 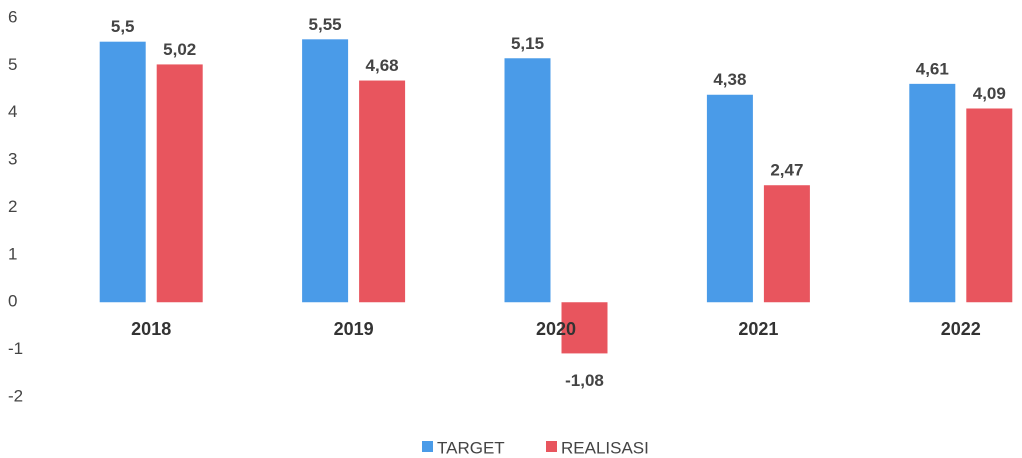 What do you see at coordinates (786, 170) in the screenshot?
I see `value-label: 2,47` at bounding box center [786, 170].